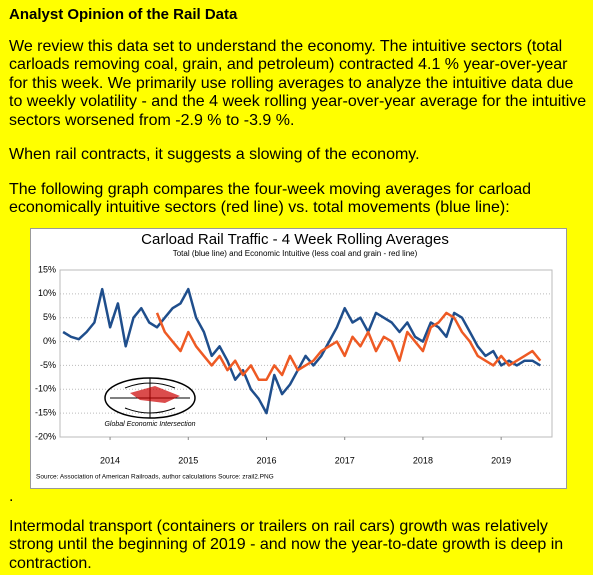 The width and height of the screenshot is (593, 575). I want to click on x-tick-label: 2016, so click(266, 460).